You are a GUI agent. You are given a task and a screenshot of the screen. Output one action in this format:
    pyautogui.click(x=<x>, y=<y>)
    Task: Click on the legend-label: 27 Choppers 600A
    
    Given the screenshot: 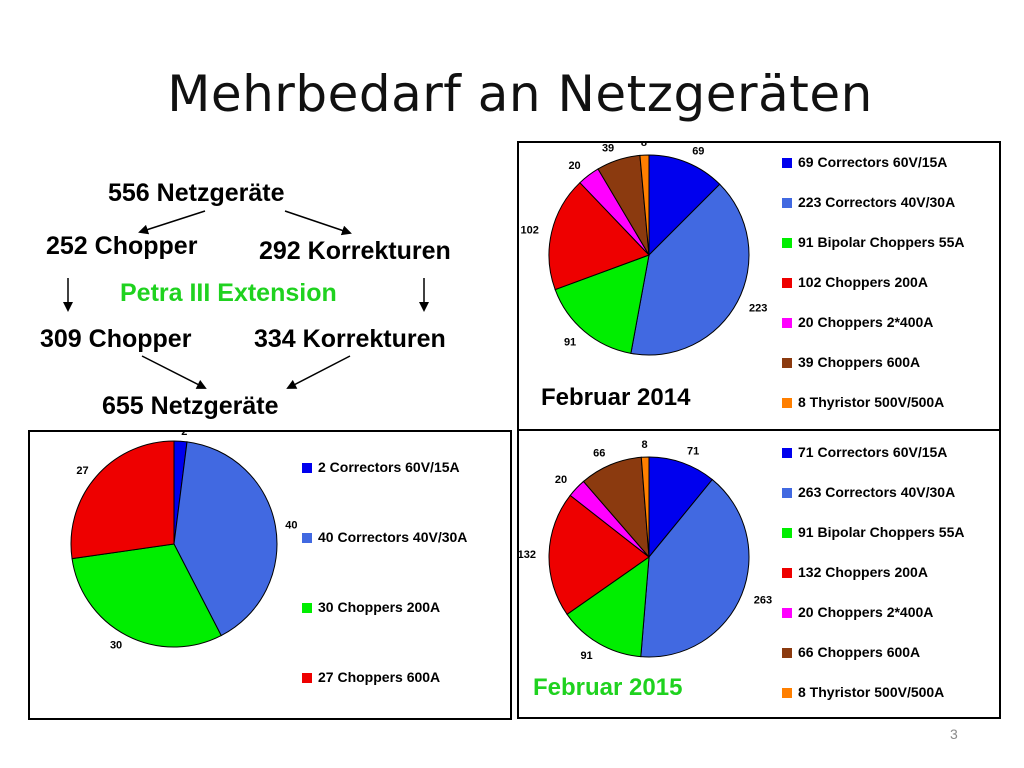 What is the action you would take?
    pyautogui.click(x=379, y=677)
    